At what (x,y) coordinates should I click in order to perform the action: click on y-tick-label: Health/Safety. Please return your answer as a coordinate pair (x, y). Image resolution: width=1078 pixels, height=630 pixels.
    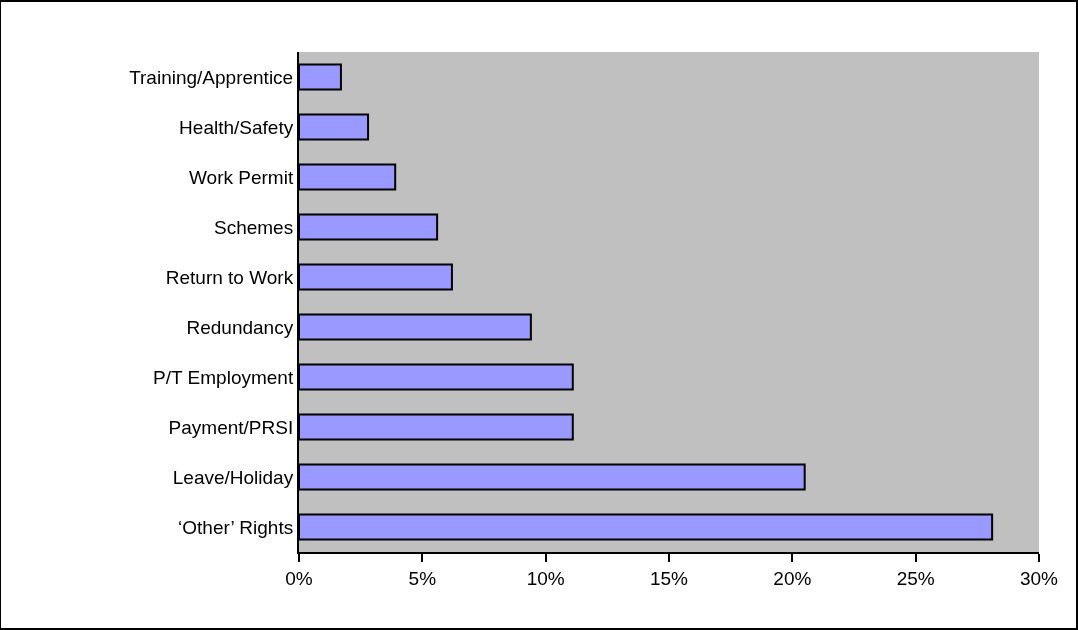
    Looking at the image, I should click on (236, 127).